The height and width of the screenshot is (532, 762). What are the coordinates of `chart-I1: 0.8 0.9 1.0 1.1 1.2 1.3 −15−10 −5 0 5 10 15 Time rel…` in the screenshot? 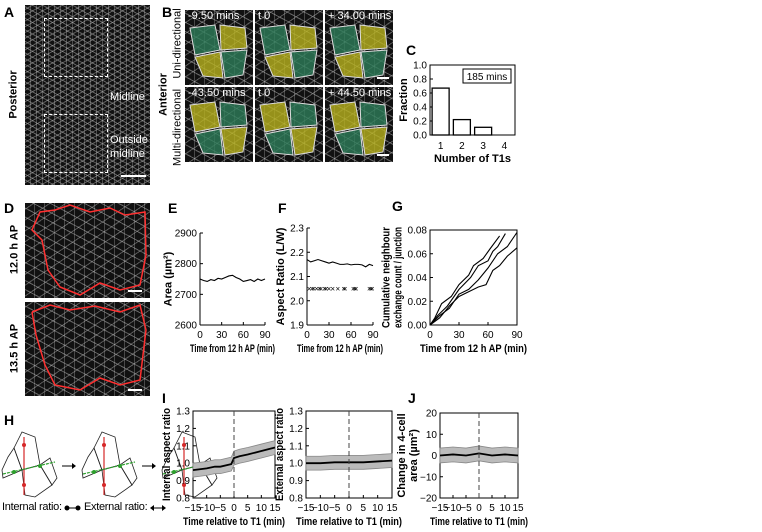 It's located at (223, 468).